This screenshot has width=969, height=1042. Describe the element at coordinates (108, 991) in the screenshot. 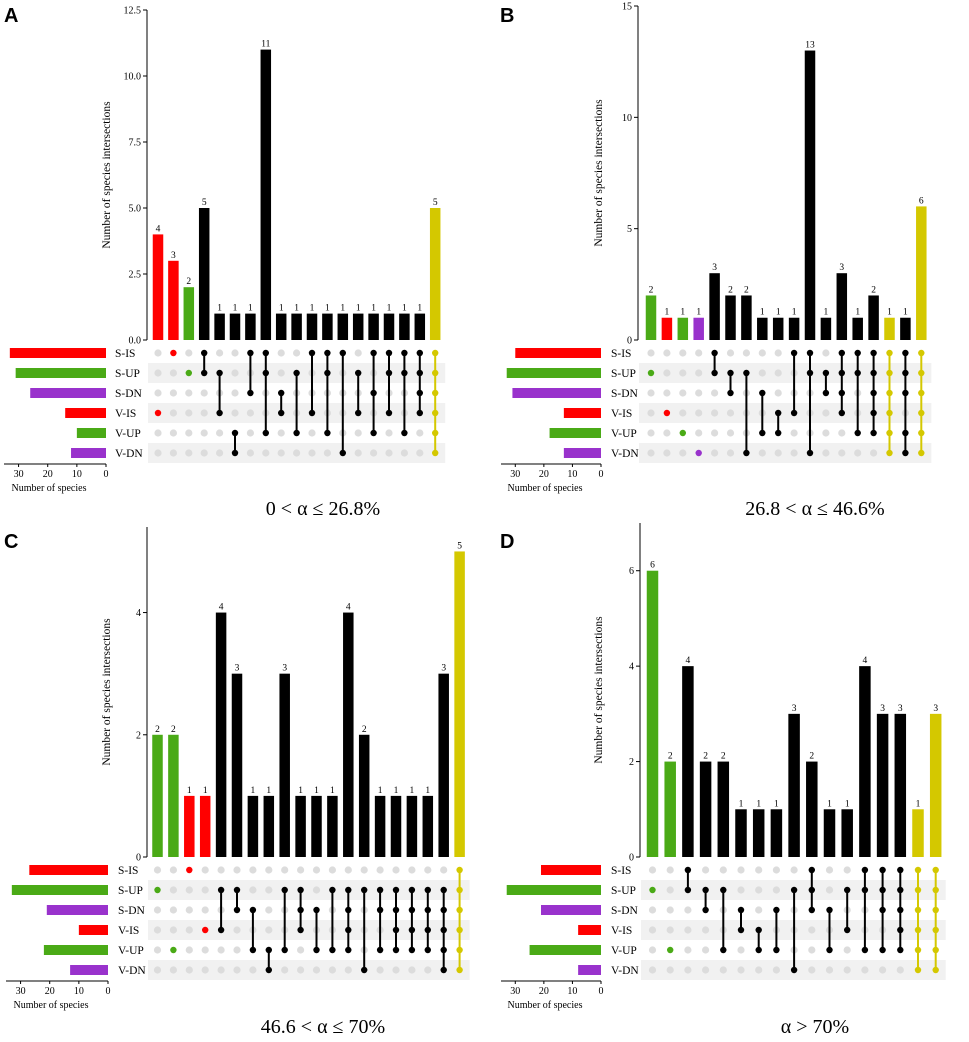

I see `set-size-tick-label: 0` at that location.